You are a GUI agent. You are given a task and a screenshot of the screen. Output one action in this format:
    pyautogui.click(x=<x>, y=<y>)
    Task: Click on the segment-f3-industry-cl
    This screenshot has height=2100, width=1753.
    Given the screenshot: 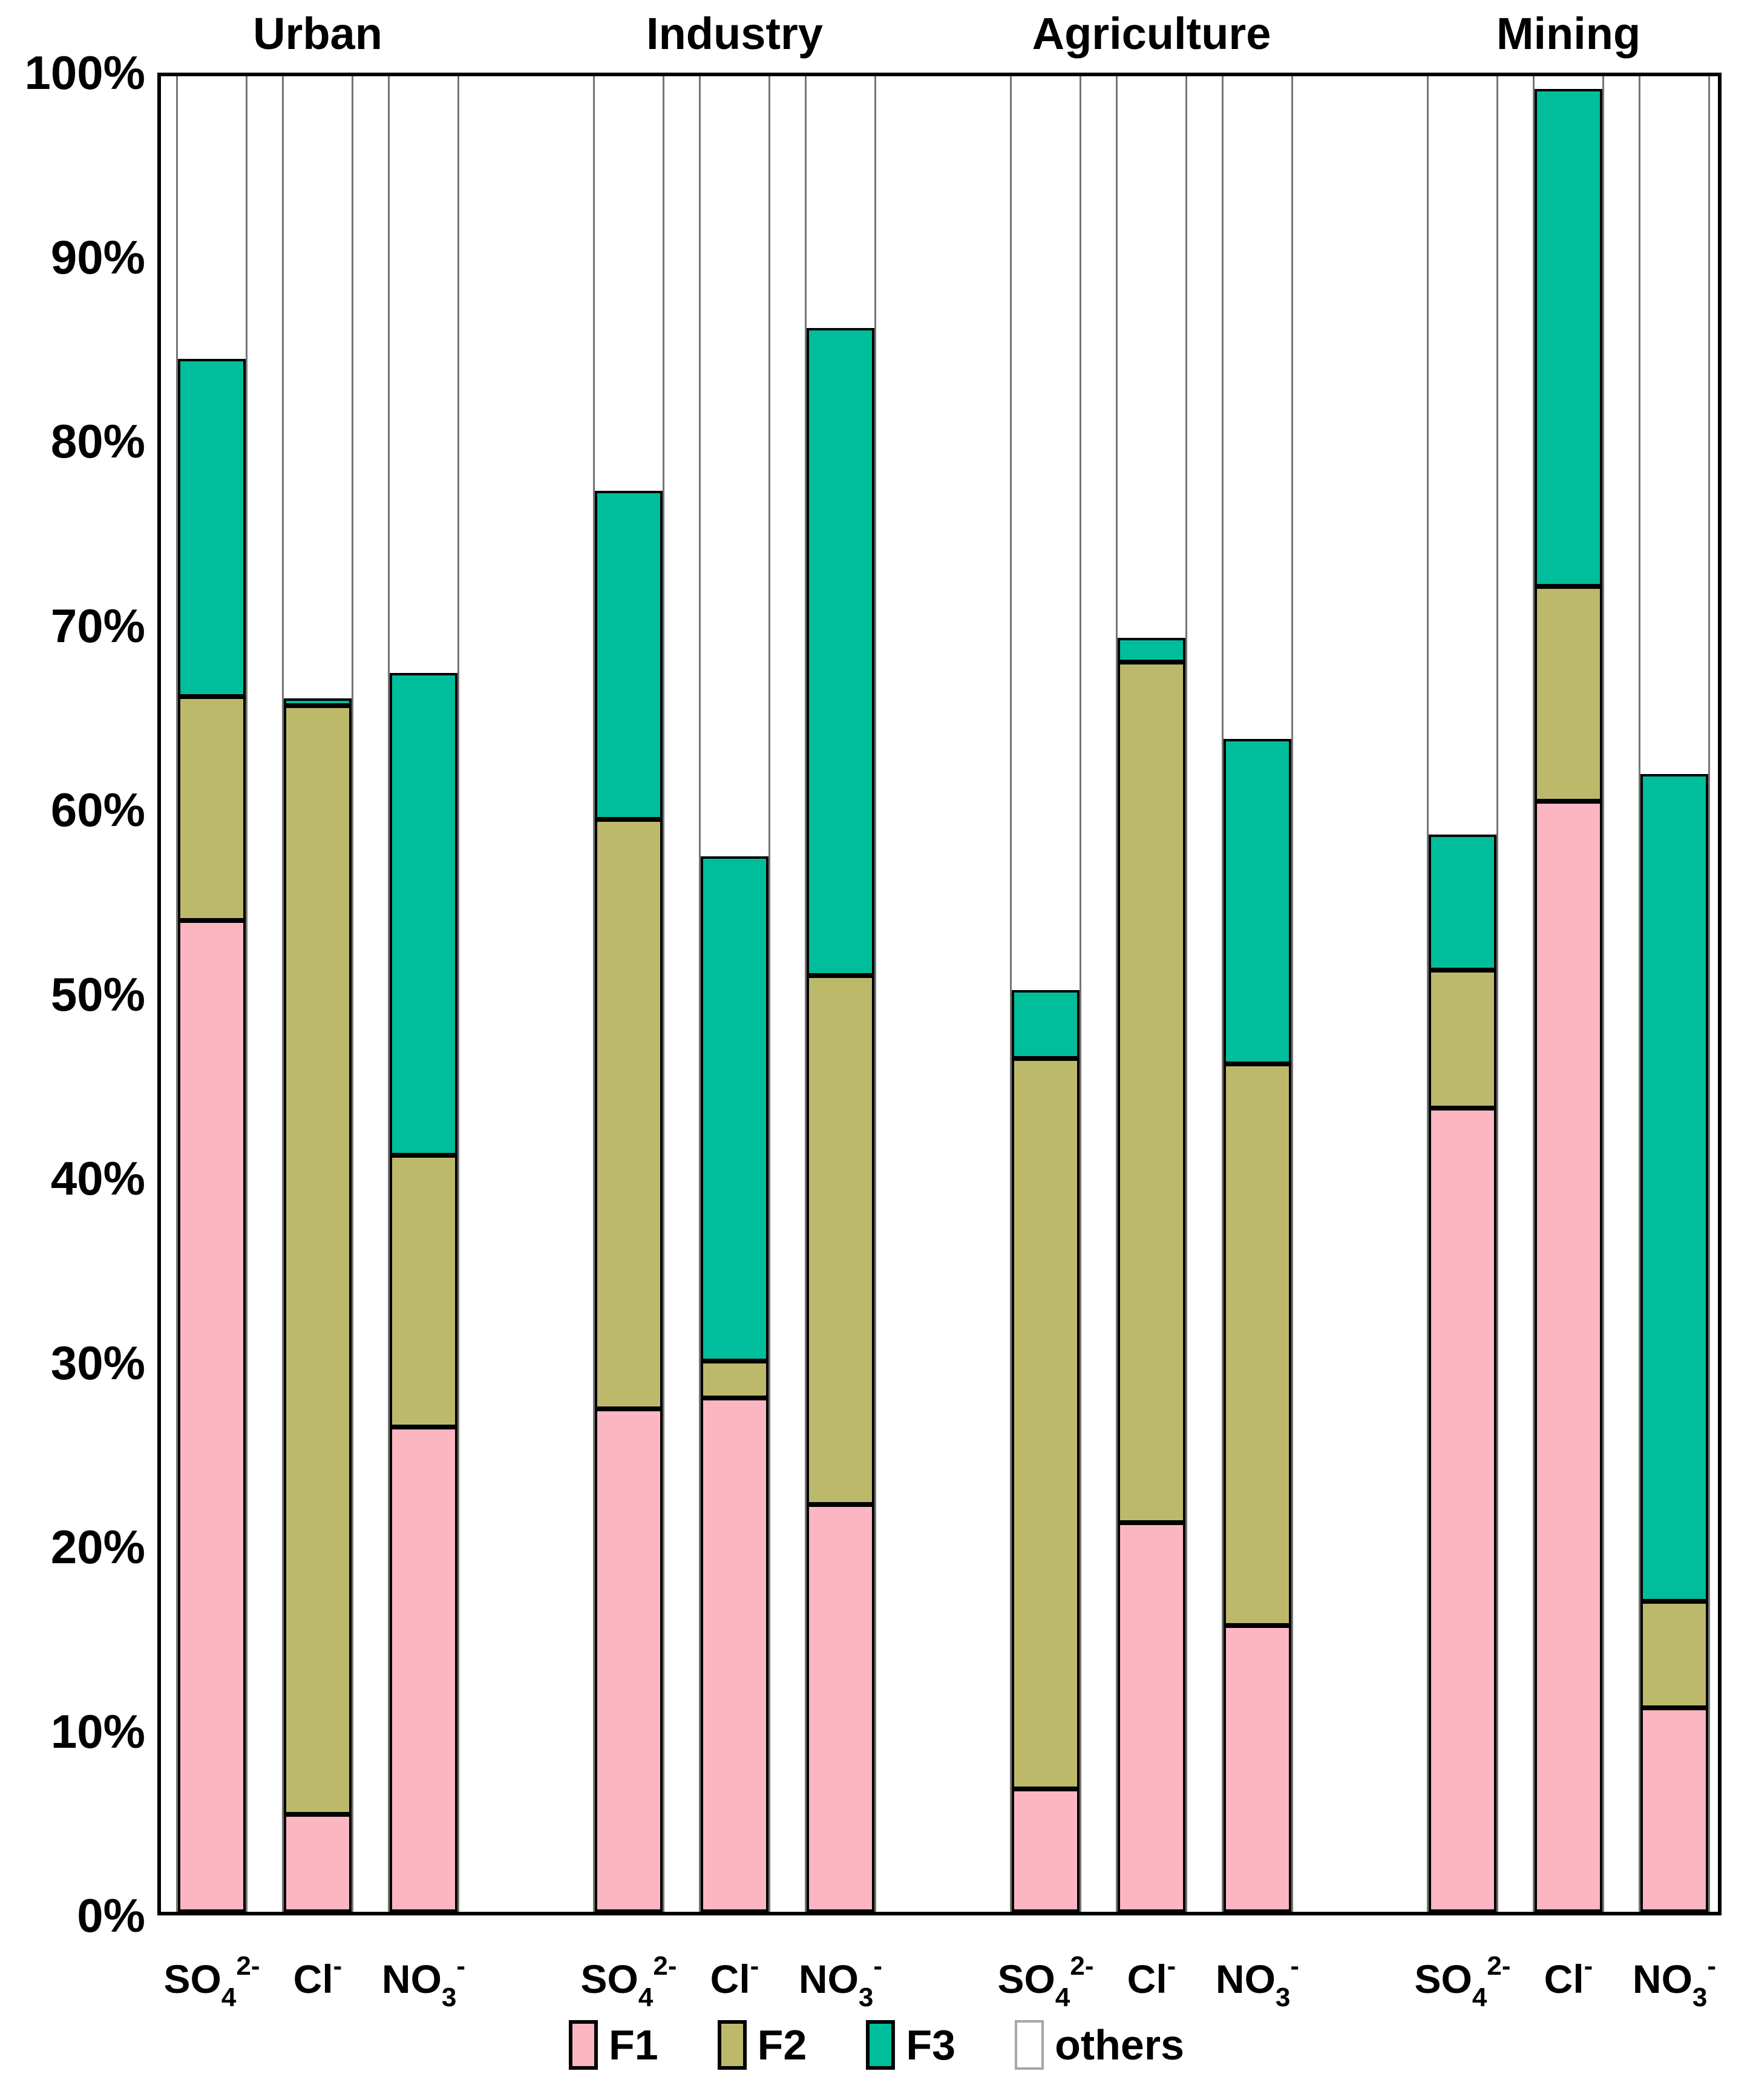 What is the action you would take?
    pyautogui.click(x=734, y=1109)
    